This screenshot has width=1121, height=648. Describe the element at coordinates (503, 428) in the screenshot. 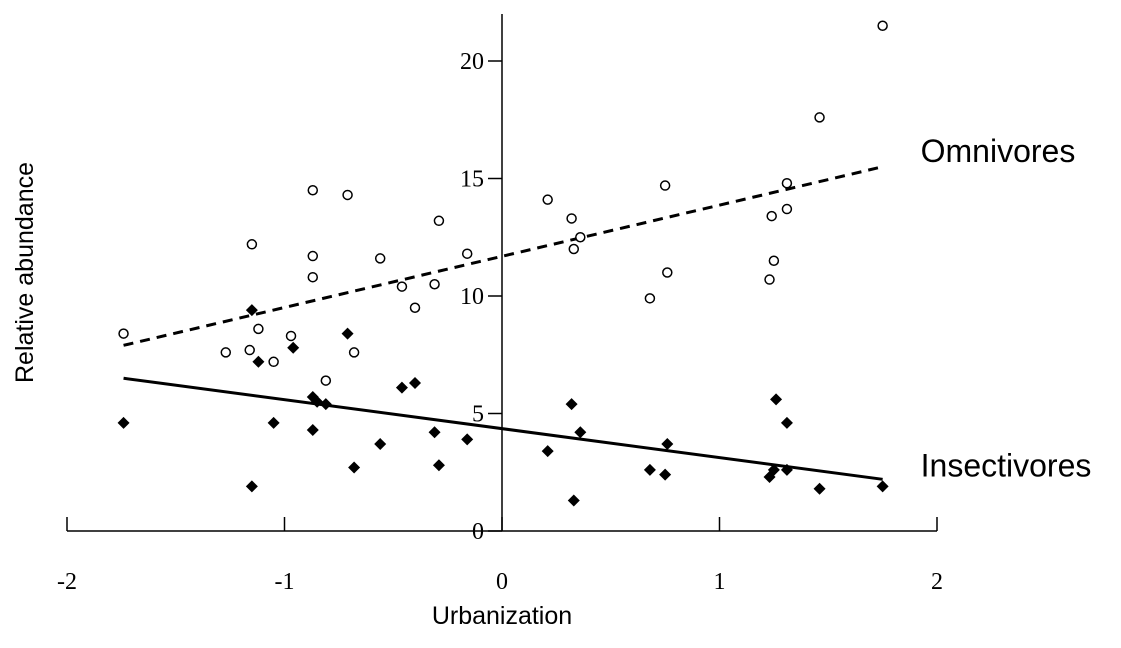

I see `trend-line-insectivores` at that location.